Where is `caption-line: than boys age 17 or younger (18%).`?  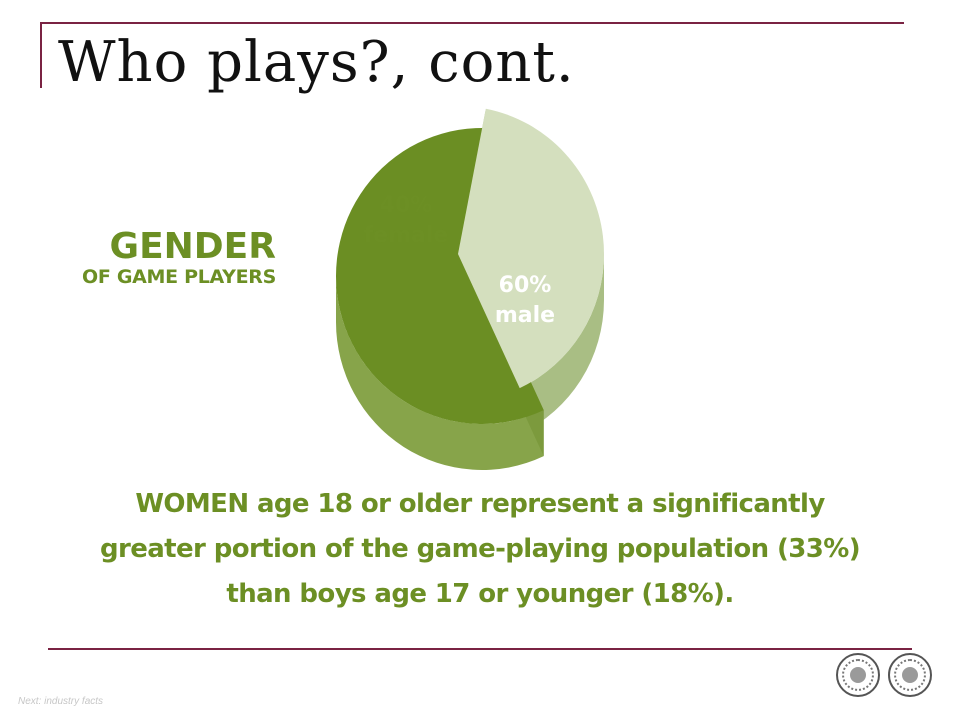 caption-line: than boys age 17 or younger (18%). is located at coordinates (480, 594).